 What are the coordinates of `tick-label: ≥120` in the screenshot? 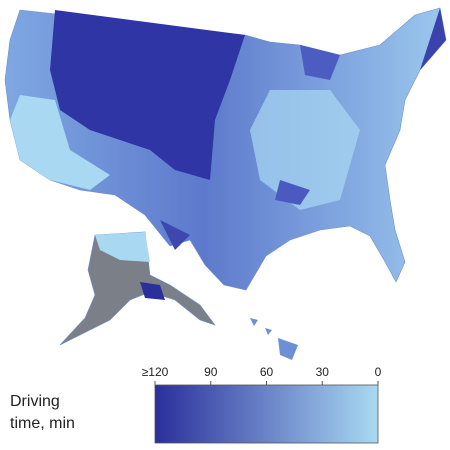 It's located at (155, 372).